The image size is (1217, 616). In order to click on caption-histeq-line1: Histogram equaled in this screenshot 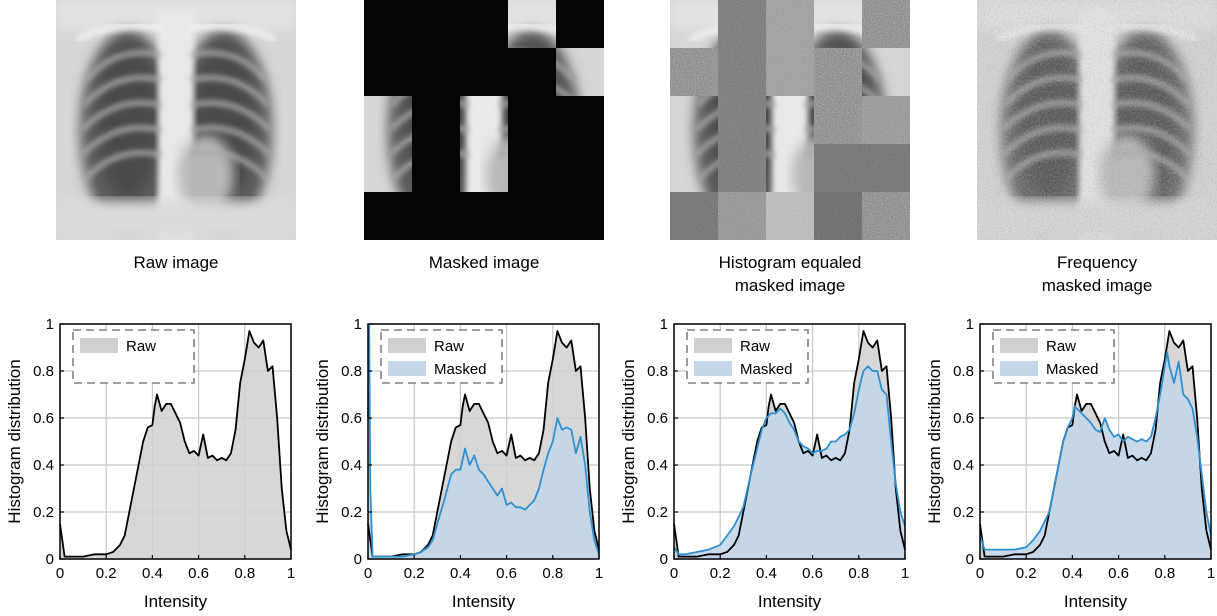, I will do `click(790, 262)`.